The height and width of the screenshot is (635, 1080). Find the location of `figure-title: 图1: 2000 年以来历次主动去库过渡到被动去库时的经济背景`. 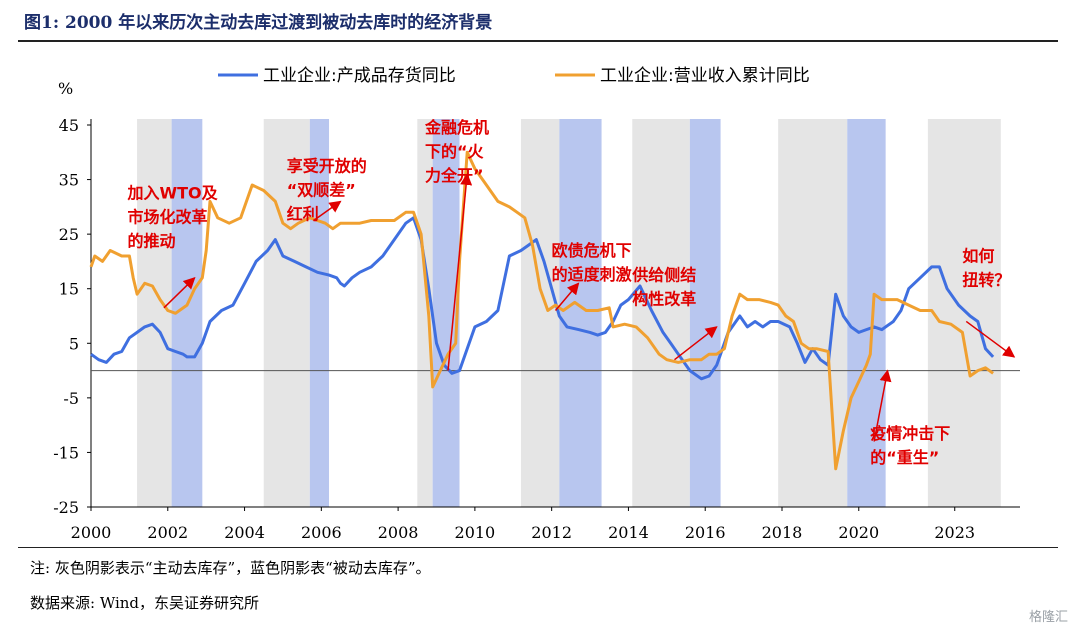

figure-title: 图1: 2000 年以来历次主动去库过渡到被动去库时的经济背景 is located at coordinates (258, 23).